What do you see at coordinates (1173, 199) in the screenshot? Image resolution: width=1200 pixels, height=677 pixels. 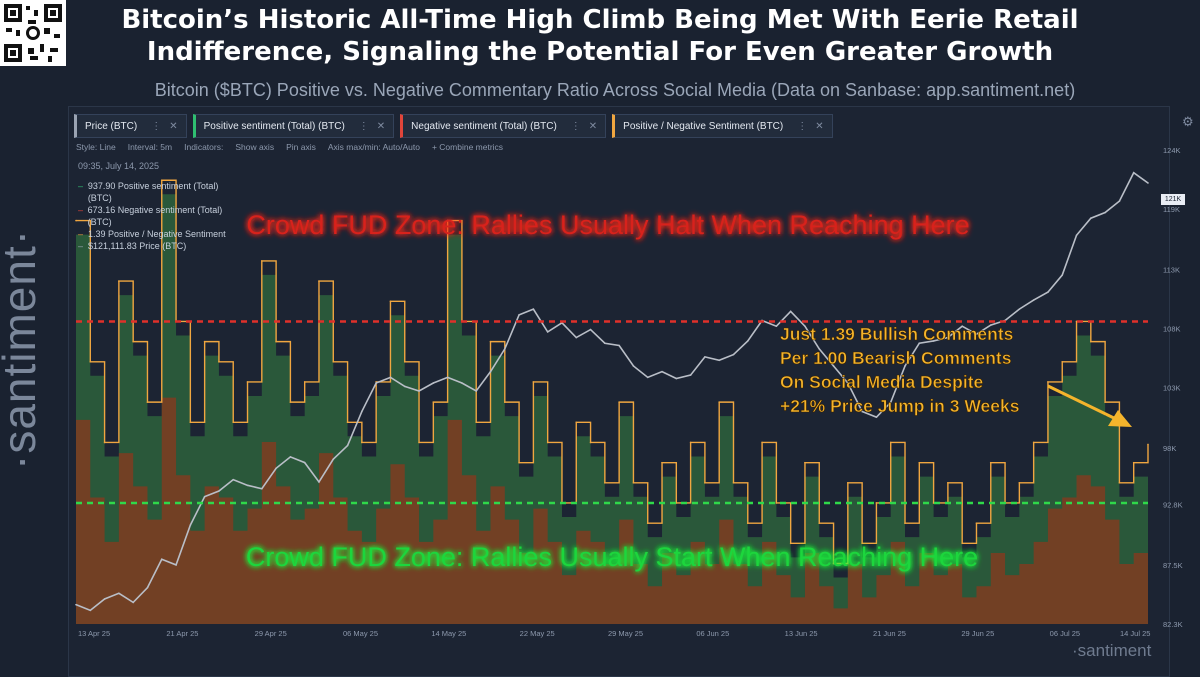 I see `current-price-tag: 121K` at bounding box center [1173, 199].